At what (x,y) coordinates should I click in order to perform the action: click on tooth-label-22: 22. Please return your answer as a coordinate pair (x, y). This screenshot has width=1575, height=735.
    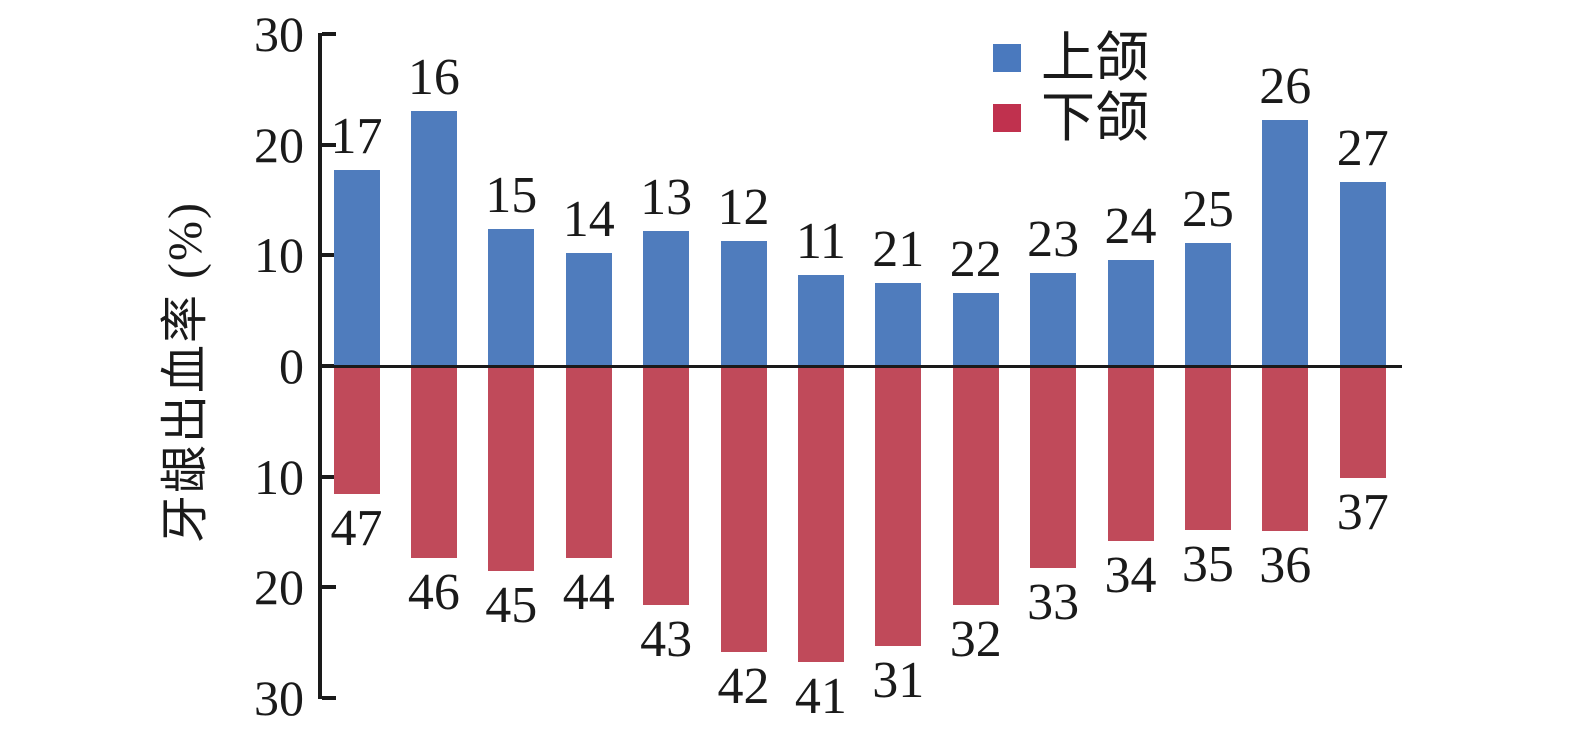
    Looking at the image, I should click on (975, 259).